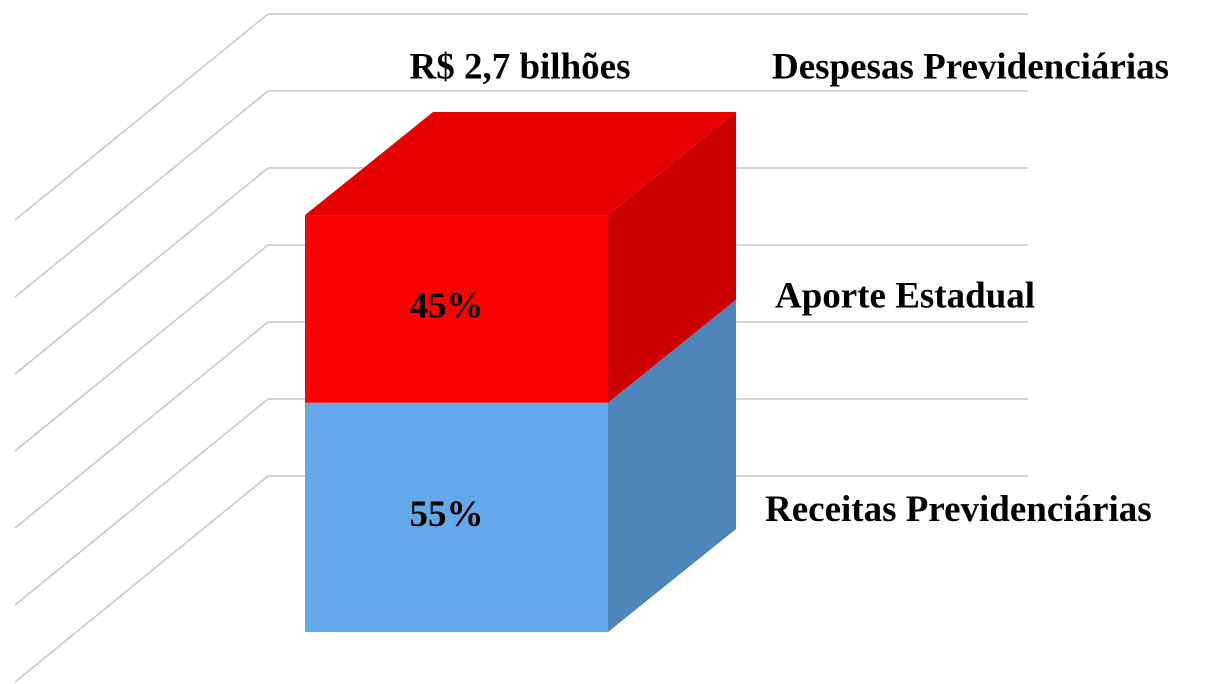 The image size is (1224, 684). Describe the element at coordinates (520, 164) in the screenshot. I see `bar-top` at that location.